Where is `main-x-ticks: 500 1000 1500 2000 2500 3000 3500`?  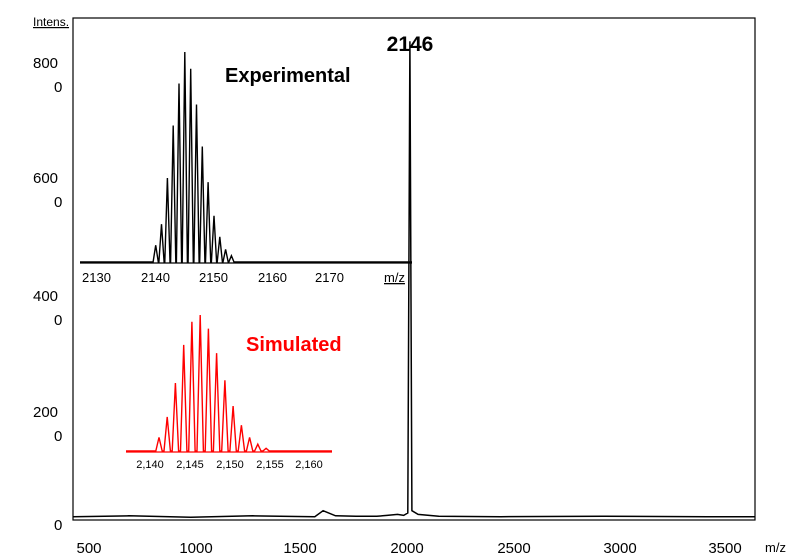 main-x-ticks: 500 1000 1500 2000 2500 3000 3500 is located at coordinates (408, 548).